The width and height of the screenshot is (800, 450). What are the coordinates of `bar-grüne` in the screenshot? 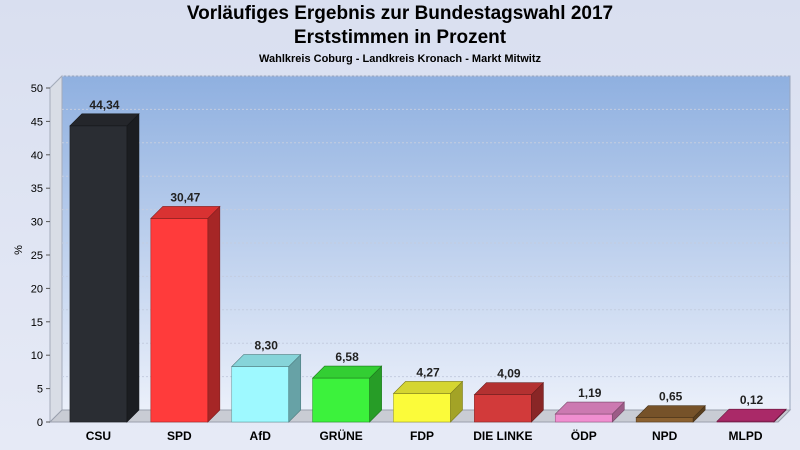 It's located at (347, 394).